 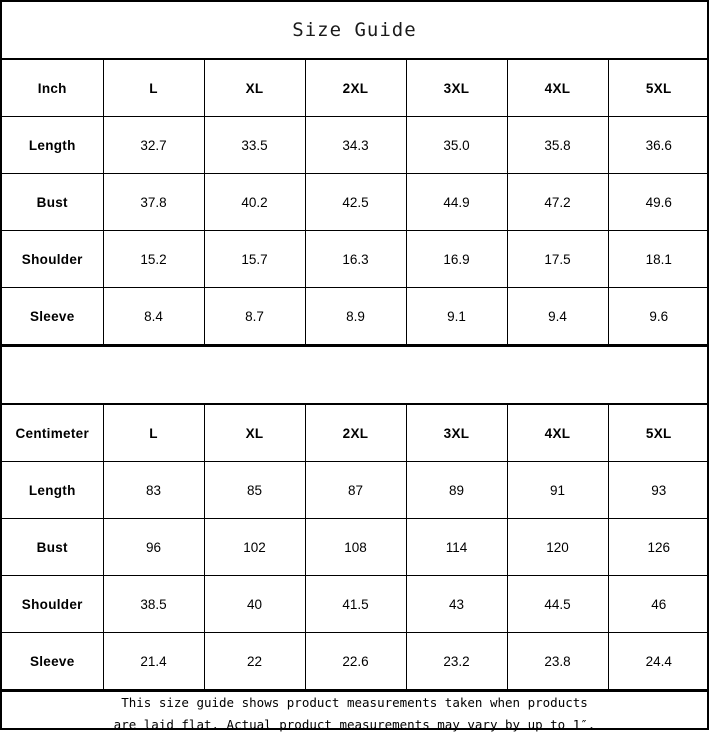 What do you see at coordinates (557, 433) in the screenshot?
I see `size-header-cm-4xl: 4XL` at bounding box center [557, 433].